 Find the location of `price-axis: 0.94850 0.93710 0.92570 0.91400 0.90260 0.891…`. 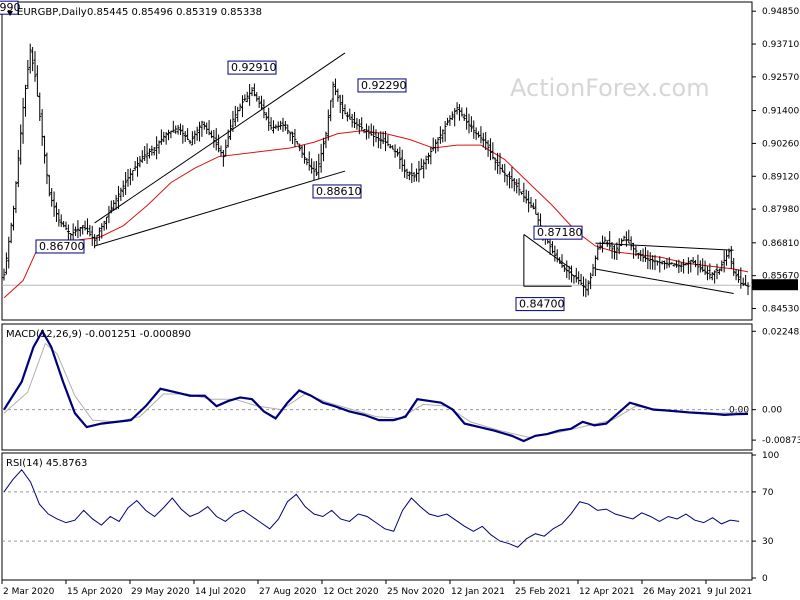

price-axis: 0.94850 0.93710 0.92570 0.91400 0.90260 0.891… is located at coordinates (775, 160).